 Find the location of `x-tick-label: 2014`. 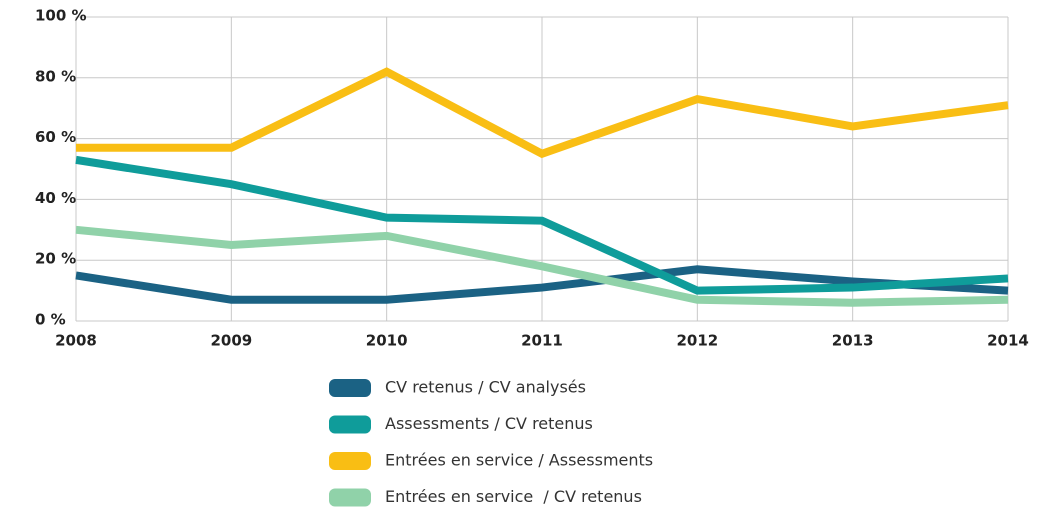

x-tick-label: 2014 is located at coordinates (1008, 341).